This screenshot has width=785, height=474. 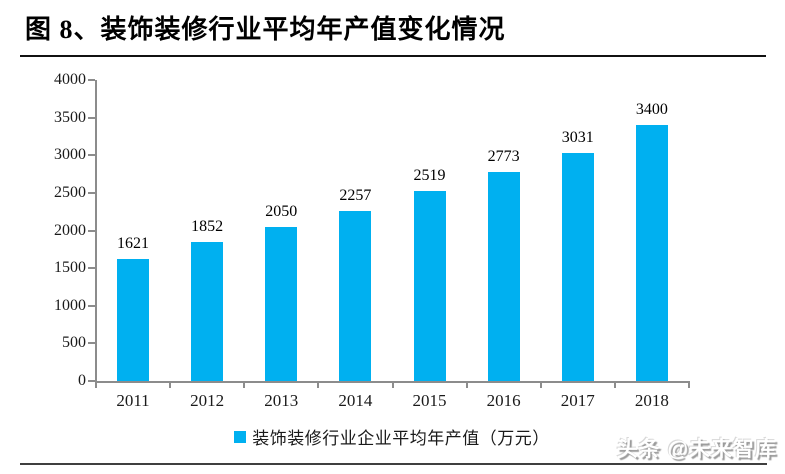 I want to click on y-axis-tick-label: 2500, so click(x=70, y=192).